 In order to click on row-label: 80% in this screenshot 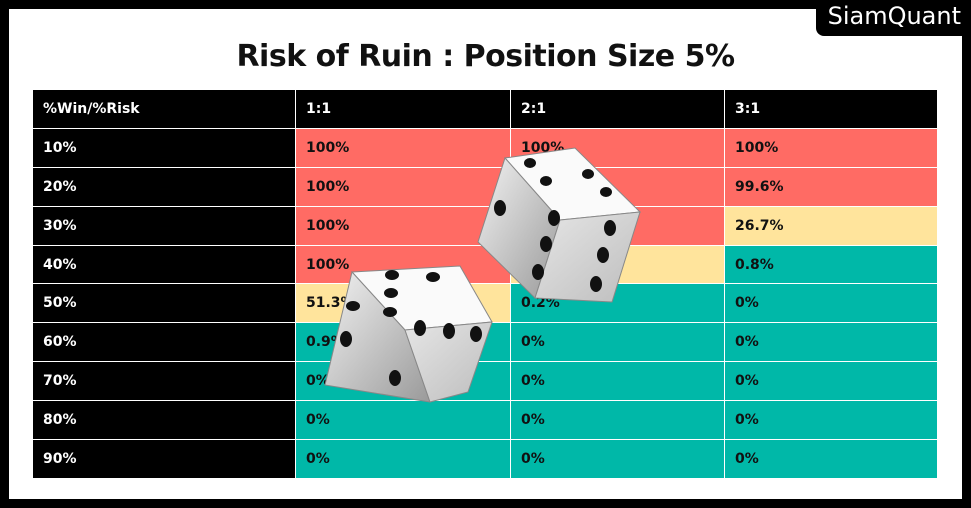, I will do `click(164, 421)`.